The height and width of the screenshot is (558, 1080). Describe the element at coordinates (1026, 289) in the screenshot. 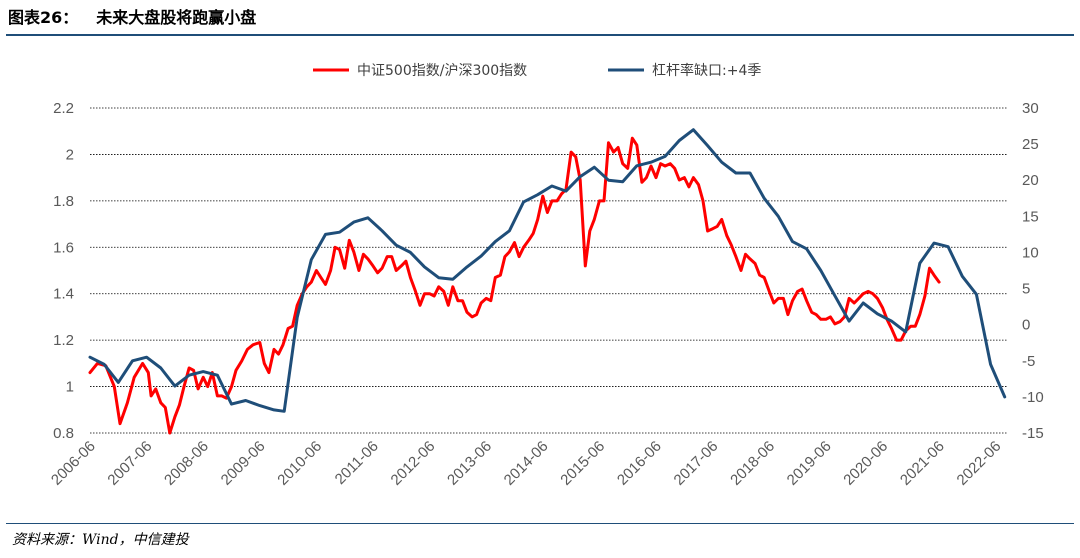

I see `y-right-tick-label: 5` at that location.